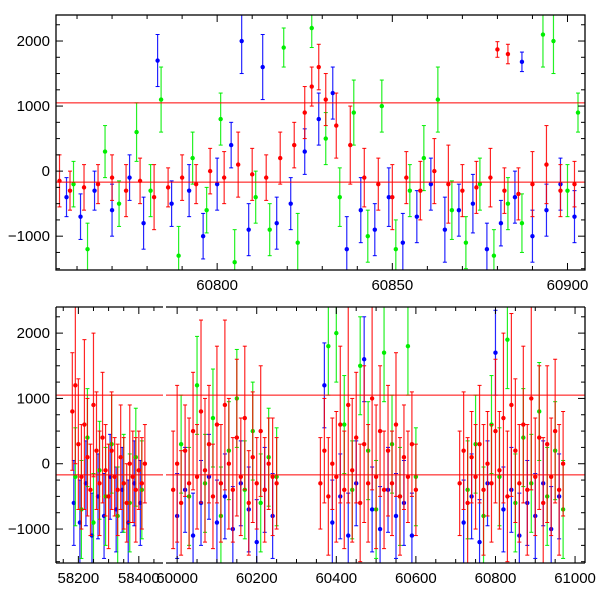  What do you see at coordinates (496, 578) in the screenshot?
I see `bottom-xtick-label: 60800` at bounding box center [496, 578].